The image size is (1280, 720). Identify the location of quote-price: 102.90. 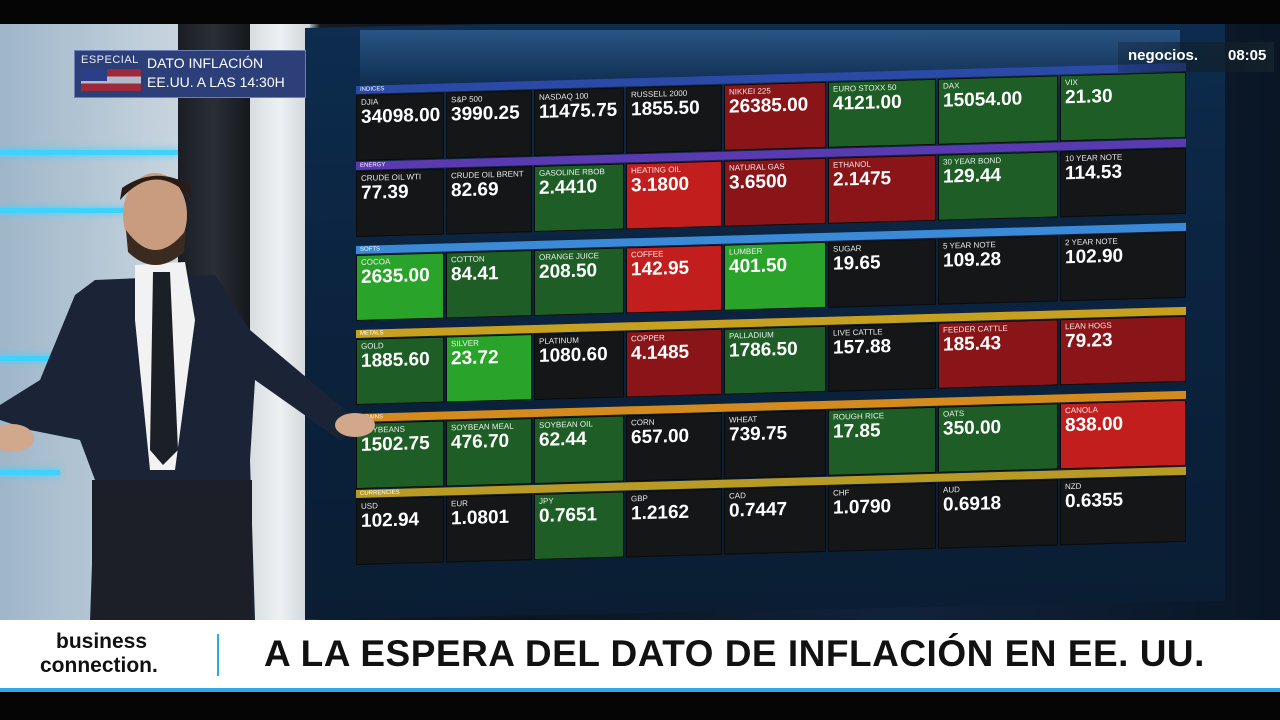
(1094, 257).